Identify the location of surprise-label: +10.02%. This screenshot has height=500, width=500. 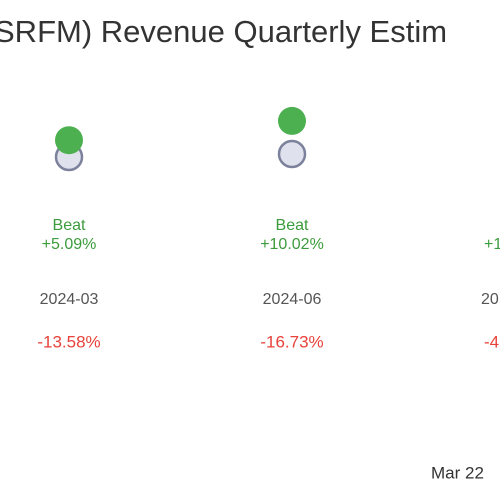
(292, 244).